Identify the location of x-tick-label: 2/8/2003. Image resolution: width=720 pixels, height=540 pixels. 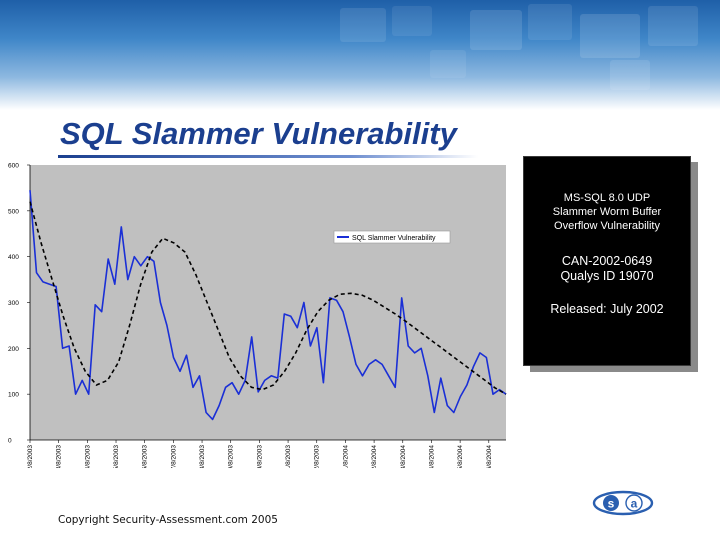
(30, 456).